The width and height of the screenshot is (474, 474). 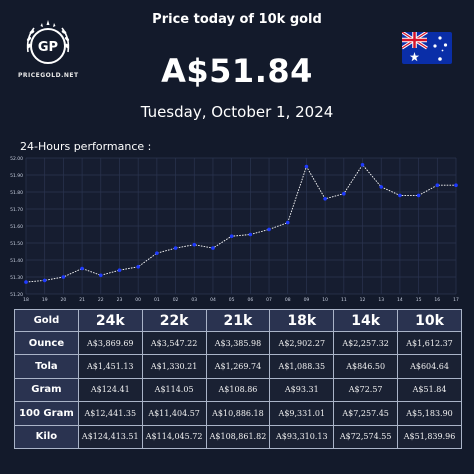 What do you see at coordinates (366, 390) in the screenshot?
I see `table-cell: A$72.57` at bounding box center [366, 390].